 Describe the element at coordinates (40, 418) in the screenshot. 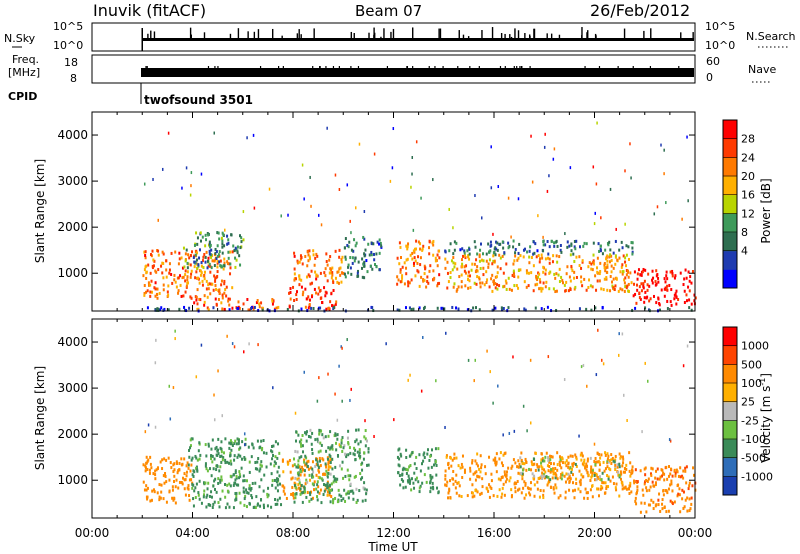

I see `velocity-ylabel: Slant Range [km]` at that location.